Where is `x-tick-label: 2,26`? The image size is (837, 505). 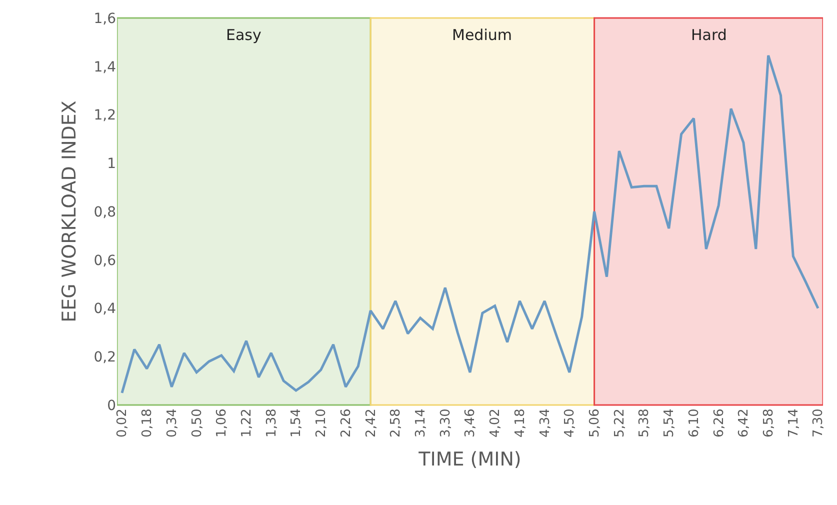
x-tick-label: 2,26 is located at coordinates (346, 423).